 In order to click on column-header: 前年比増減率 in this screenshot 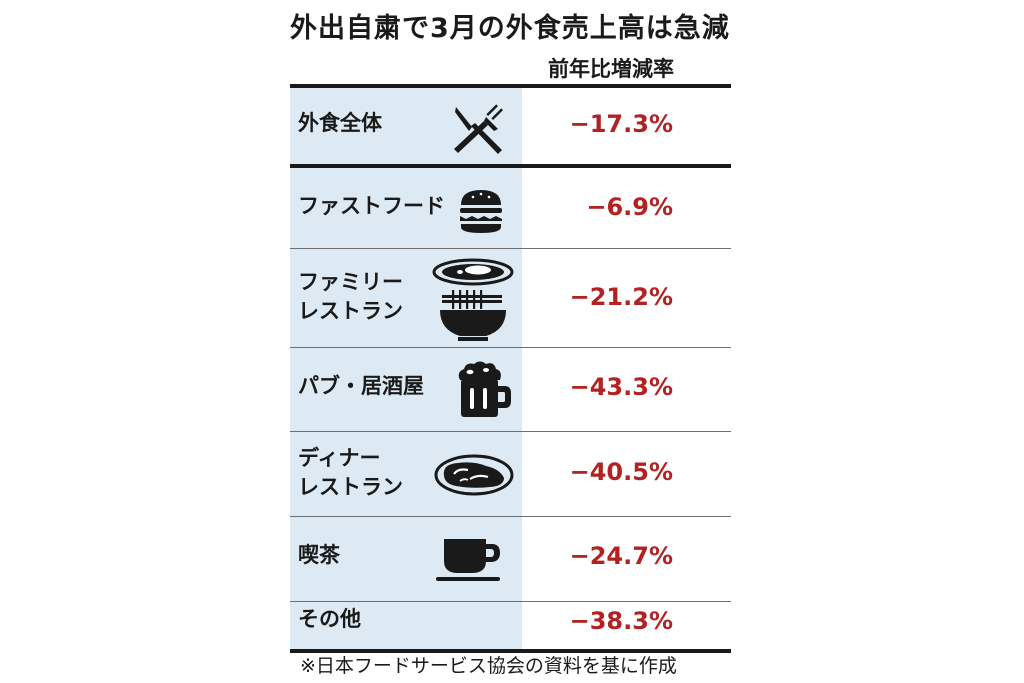, I will do `click(611, 69)`.